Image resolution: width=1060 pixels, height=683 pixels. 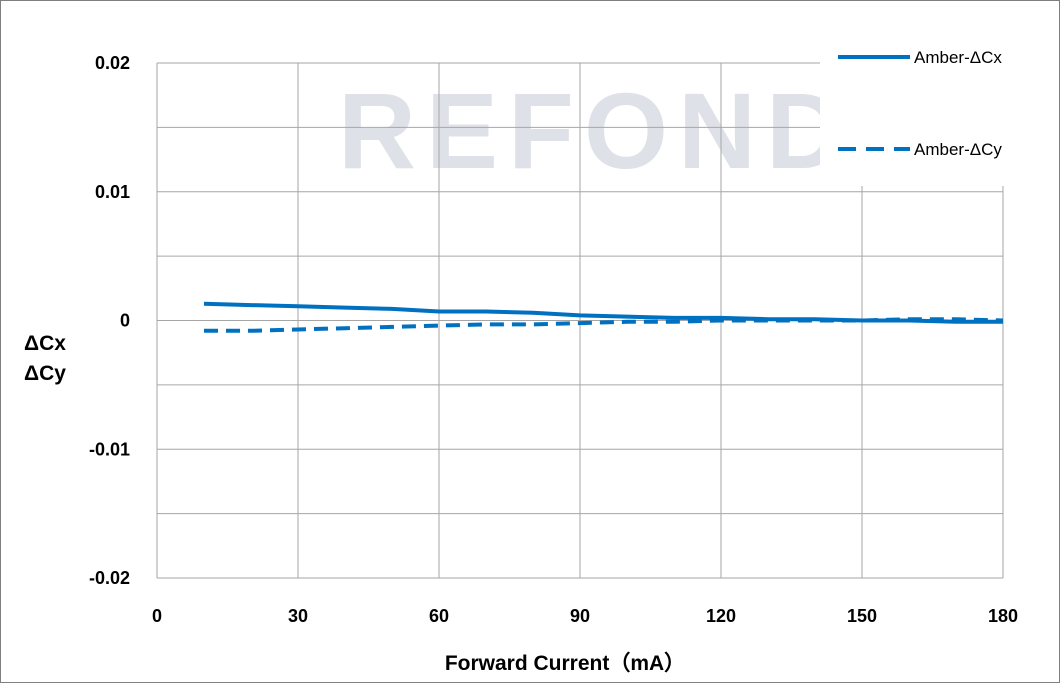 I want to click on x-axis-title: Forward Current（mA）, so click(x=565, y=663).